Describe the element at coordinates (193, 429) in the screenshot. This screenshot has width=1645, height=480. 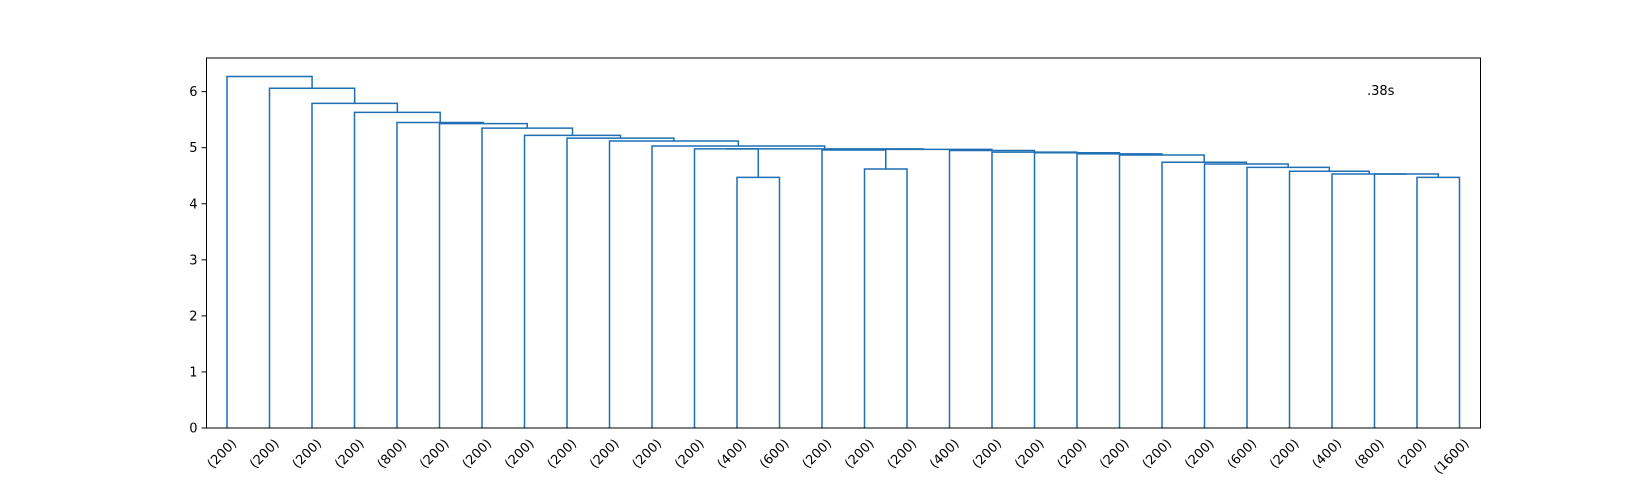
I see `y-tick-label: 0` at that location.